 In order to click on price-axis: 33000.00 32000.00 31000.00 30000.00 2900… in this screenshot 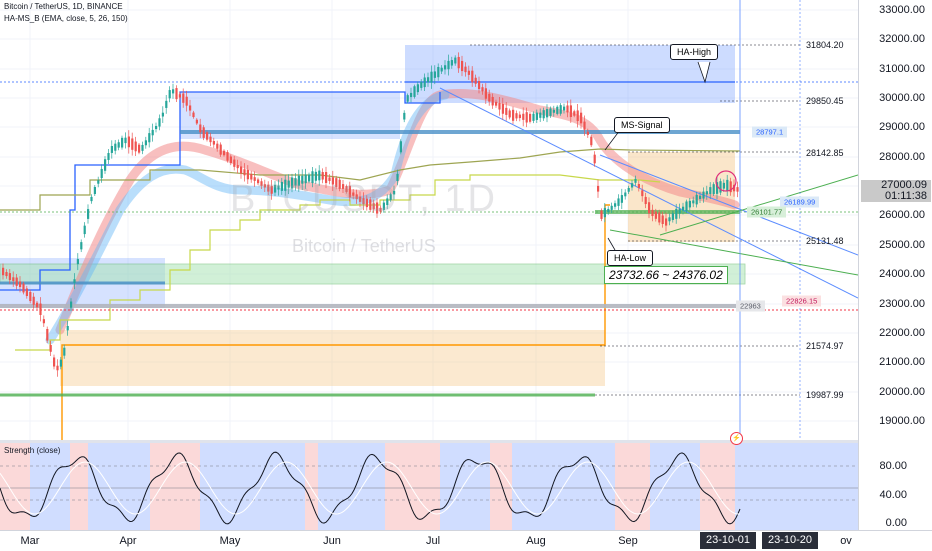, I will do `click(895, 265)`.